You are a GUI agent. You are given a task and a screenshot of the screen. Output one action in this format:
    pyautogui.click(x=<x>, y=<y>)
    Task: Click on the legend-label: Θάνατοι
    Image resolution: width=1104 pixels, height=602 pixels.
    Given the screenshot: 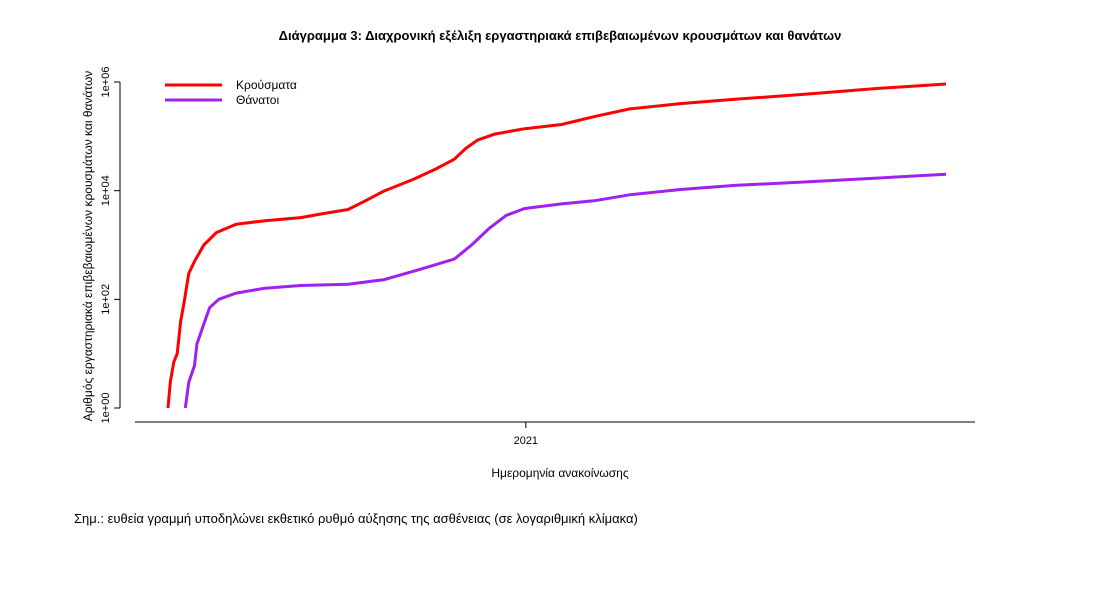 What is the action you would take?
    pyautogui.click(x=257, y=100)
    